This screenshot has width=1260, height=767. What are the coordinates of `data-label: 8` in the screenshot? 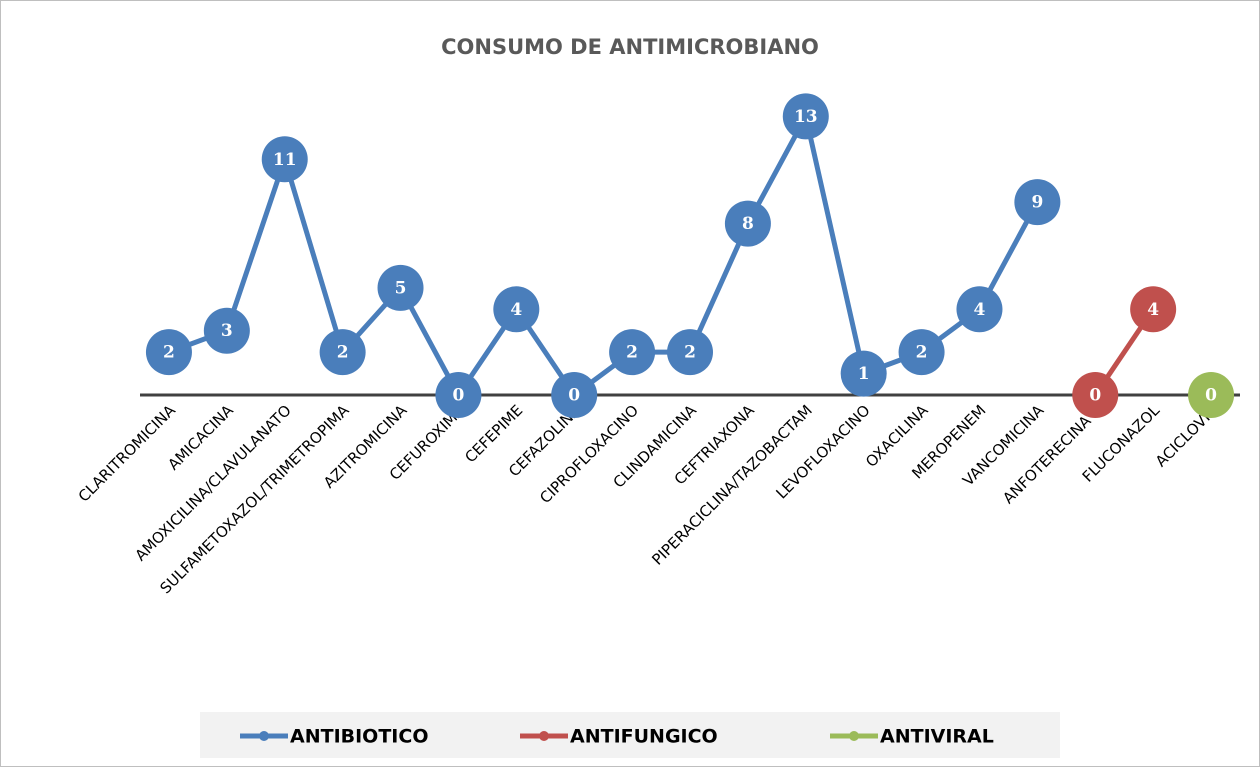 It's located at (748, 224).